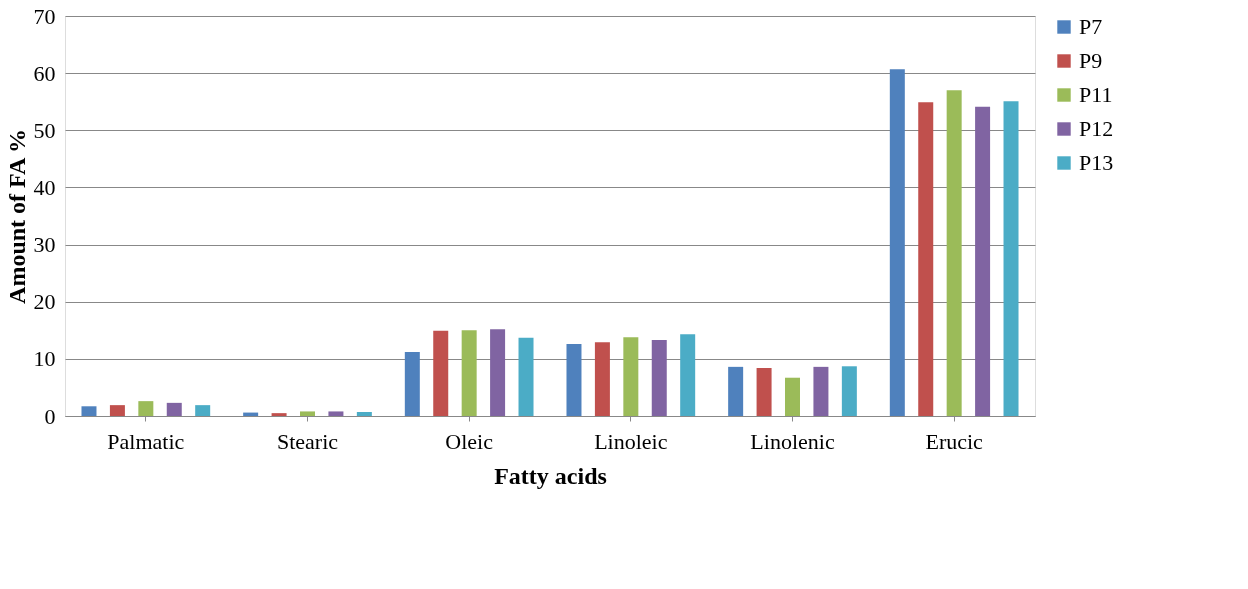 This screenshot has width=1248, height=589. I want to click on legend-label: P12, so click(1096, 128).